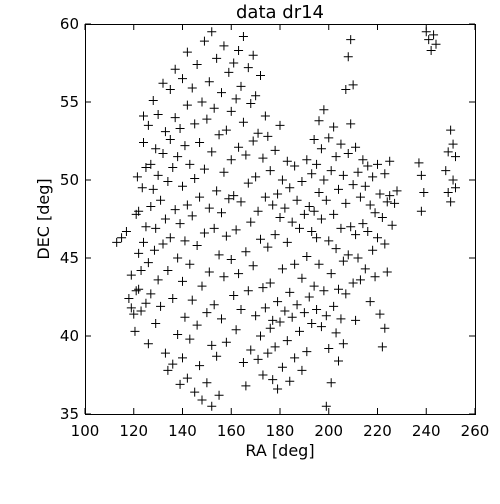 This screenshot has width=500, height=504. Describe the element at coordinates (69, 180) in the screenshot. I see `y-tick-label: 50` at that location.